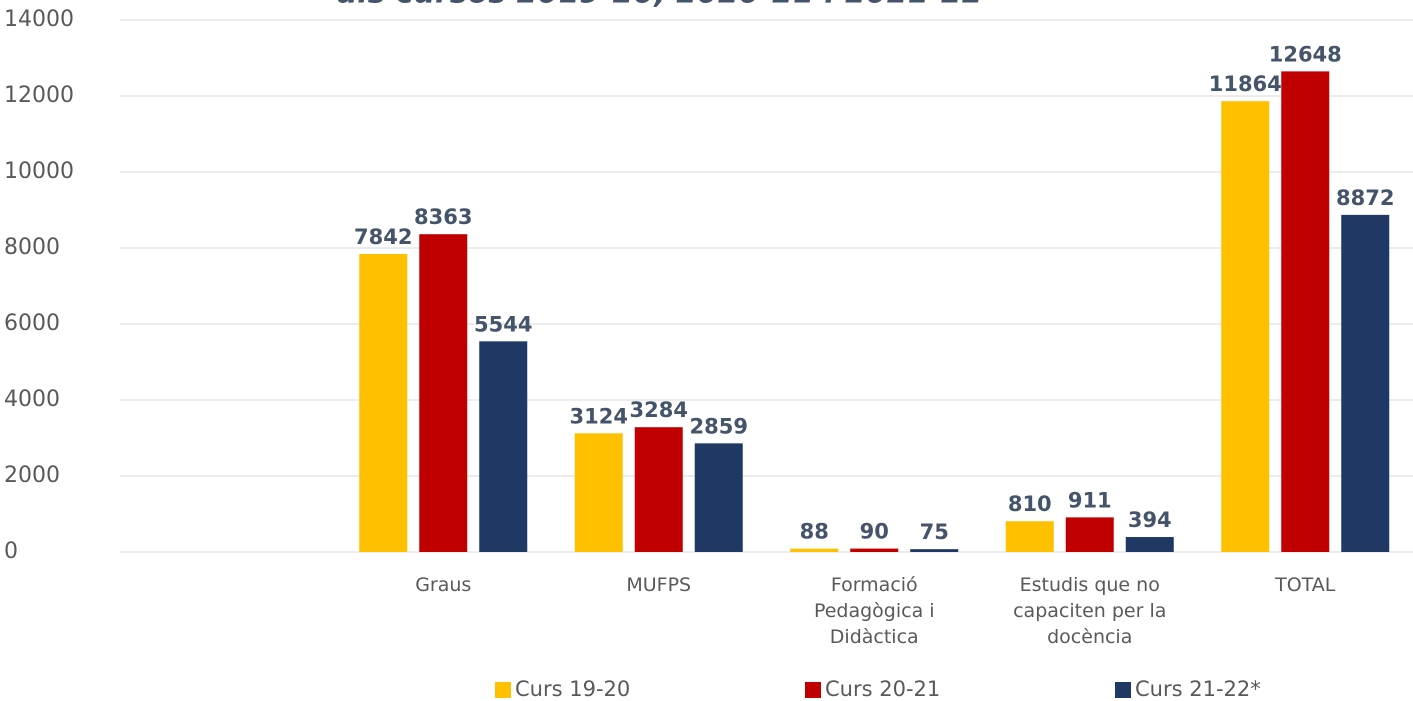 Image resolution: width=1413 pixels, height=701 pixels. Describe the element at coordinates (11, 551) in the screenshot. I see `y-tick-label: 0` at that location.